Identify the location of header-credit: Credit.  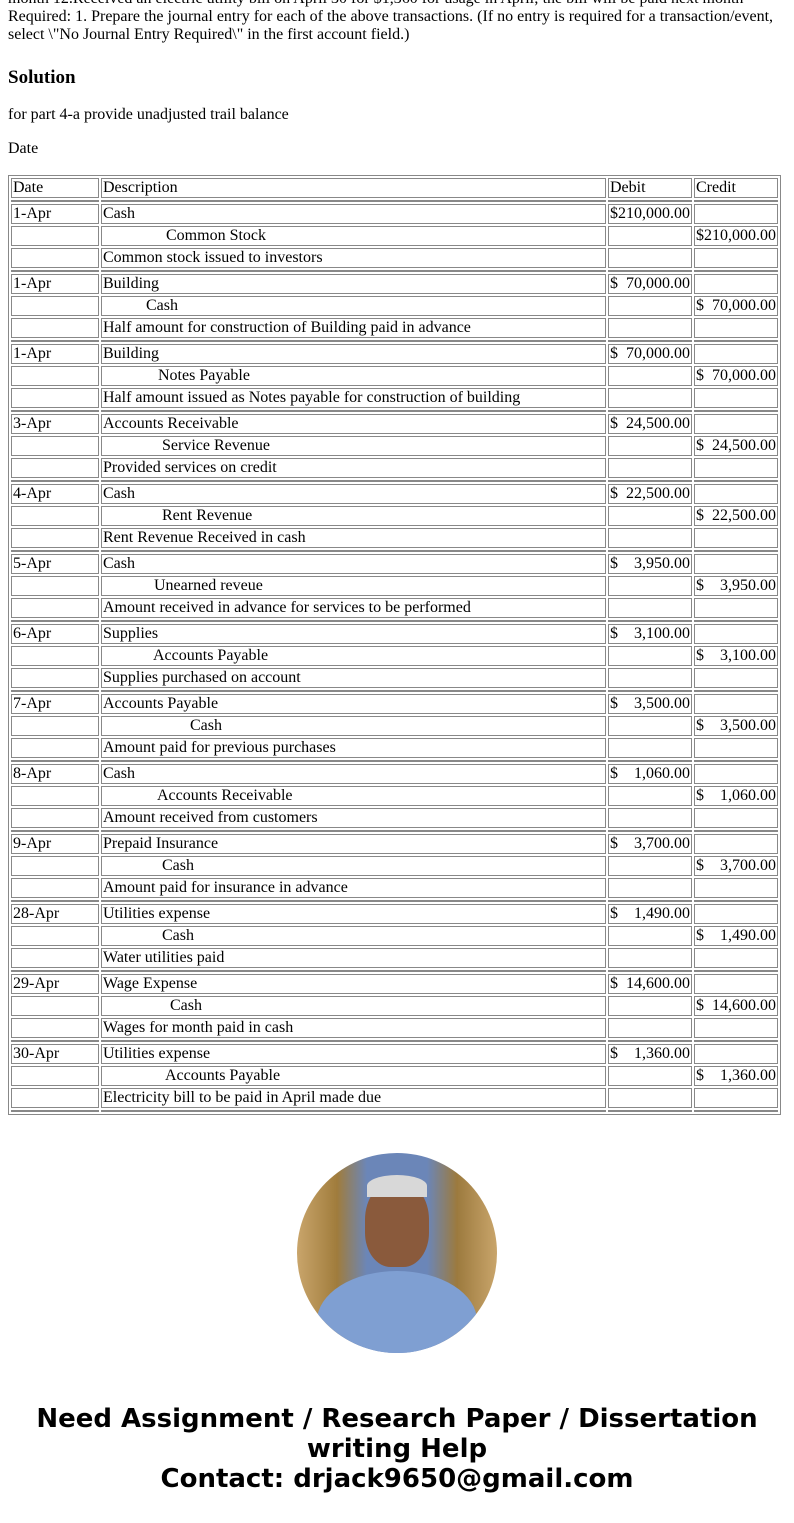
(736, 188).